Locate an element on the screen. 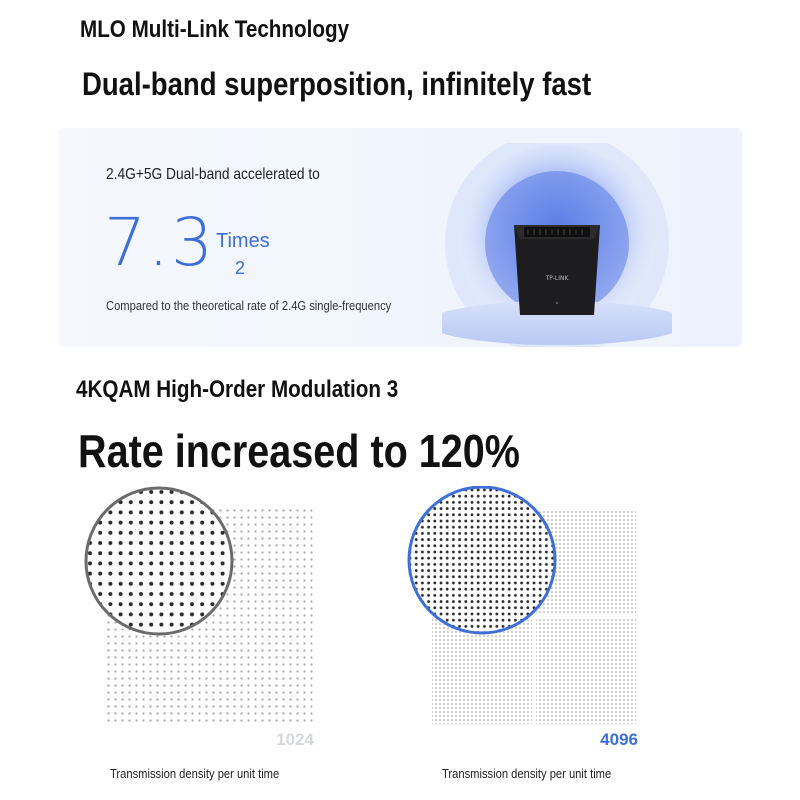 This screenshot has height=800, width=800. router-glow-illustration: TP-LINK is located at coordinates (557, 245).